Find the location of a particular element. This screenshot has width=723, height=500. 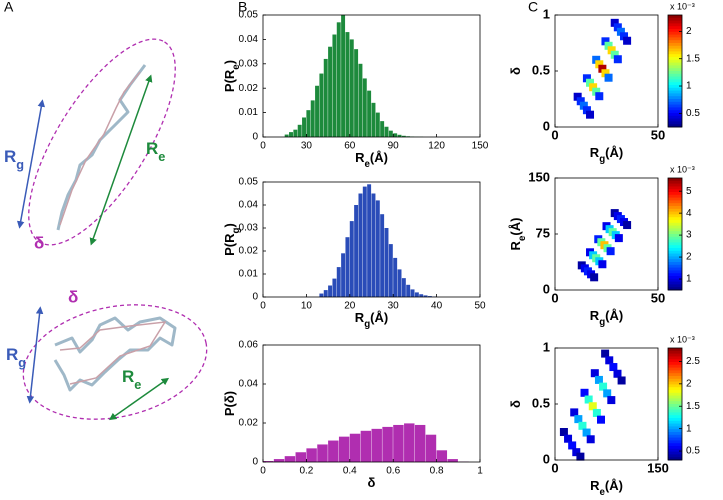

x-axis-label: Re(Å) is located at coordinates (371, 160).